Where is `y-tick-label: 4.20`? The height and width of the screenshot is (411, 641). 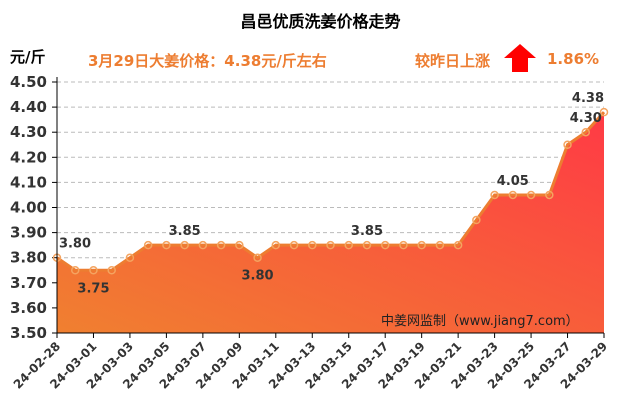
y-tick-label: 4.20 is located at coordinates (28, 157).